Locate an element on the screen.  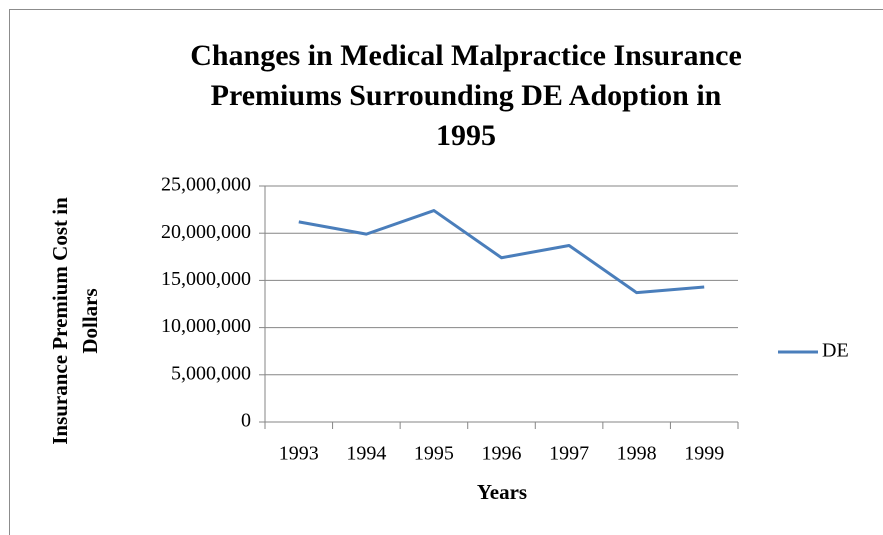
y-tick-label: 0 is located at coordinates (246, 421).